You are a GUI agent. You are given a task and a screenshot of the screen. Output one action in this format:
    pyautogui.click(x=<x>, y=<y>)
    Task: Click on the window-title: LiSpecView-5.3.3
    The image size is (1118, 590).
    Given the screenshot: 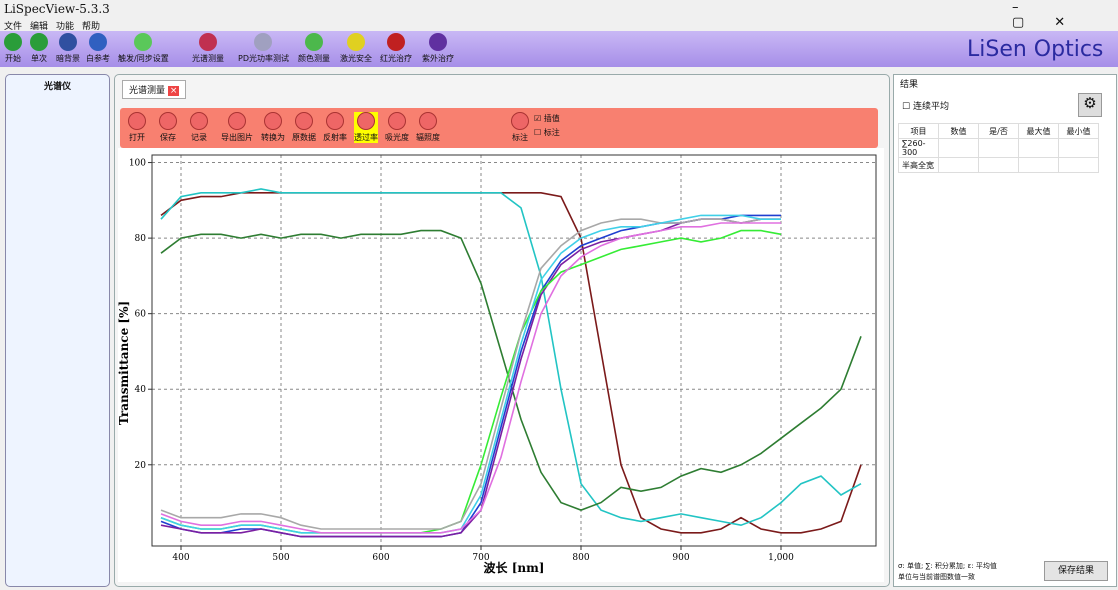 What is the action you would take?
    pyautogui.click(x=57, y=9)
    